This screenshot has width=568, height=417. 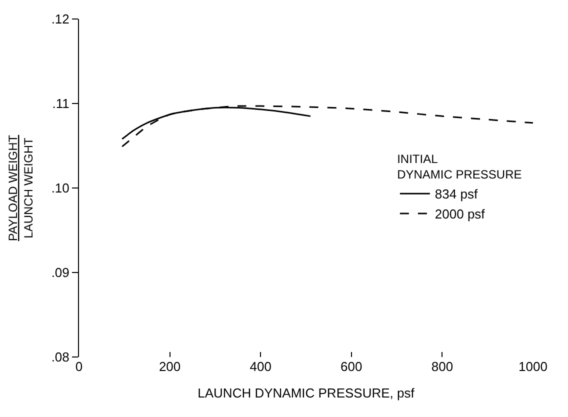 What do you see at coordinates (60, 272) in the screenshot?
I see `y-tick-label: .09` at bounding box center [60, 272].